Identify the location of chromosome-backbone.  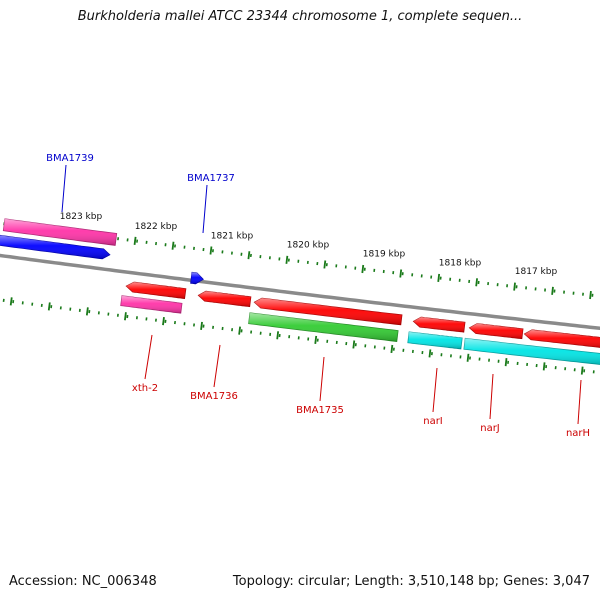
(300, 292).